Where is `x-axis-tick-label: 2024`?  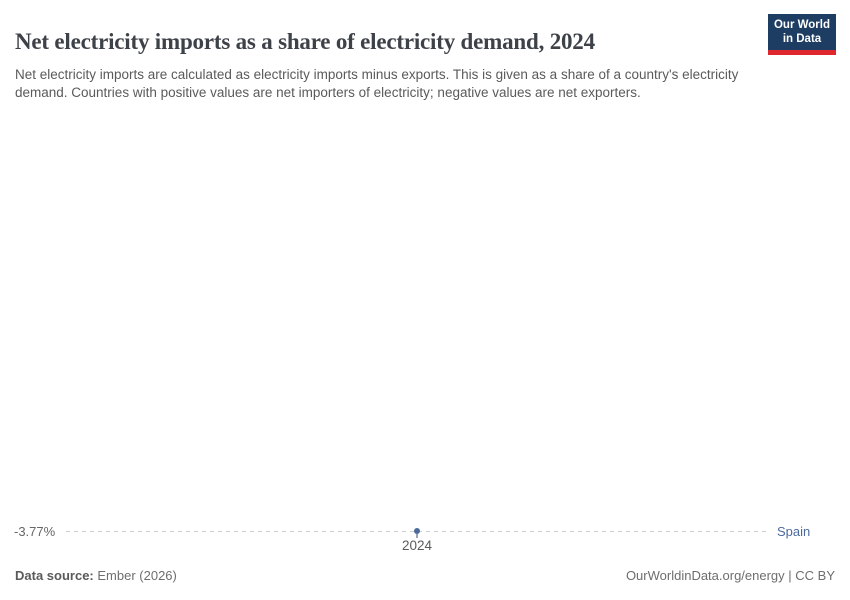 x-axis-tick-label: 2024 is located at coordinates (417, 545).